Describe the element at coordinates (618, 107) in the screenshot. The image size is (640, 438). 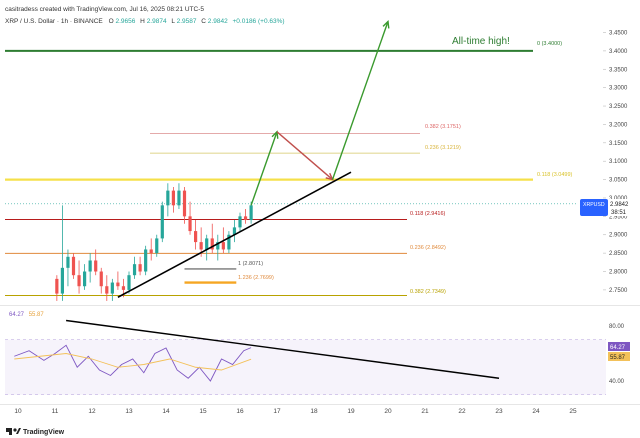
I see `price-tick-label: 3.2500` at that location.